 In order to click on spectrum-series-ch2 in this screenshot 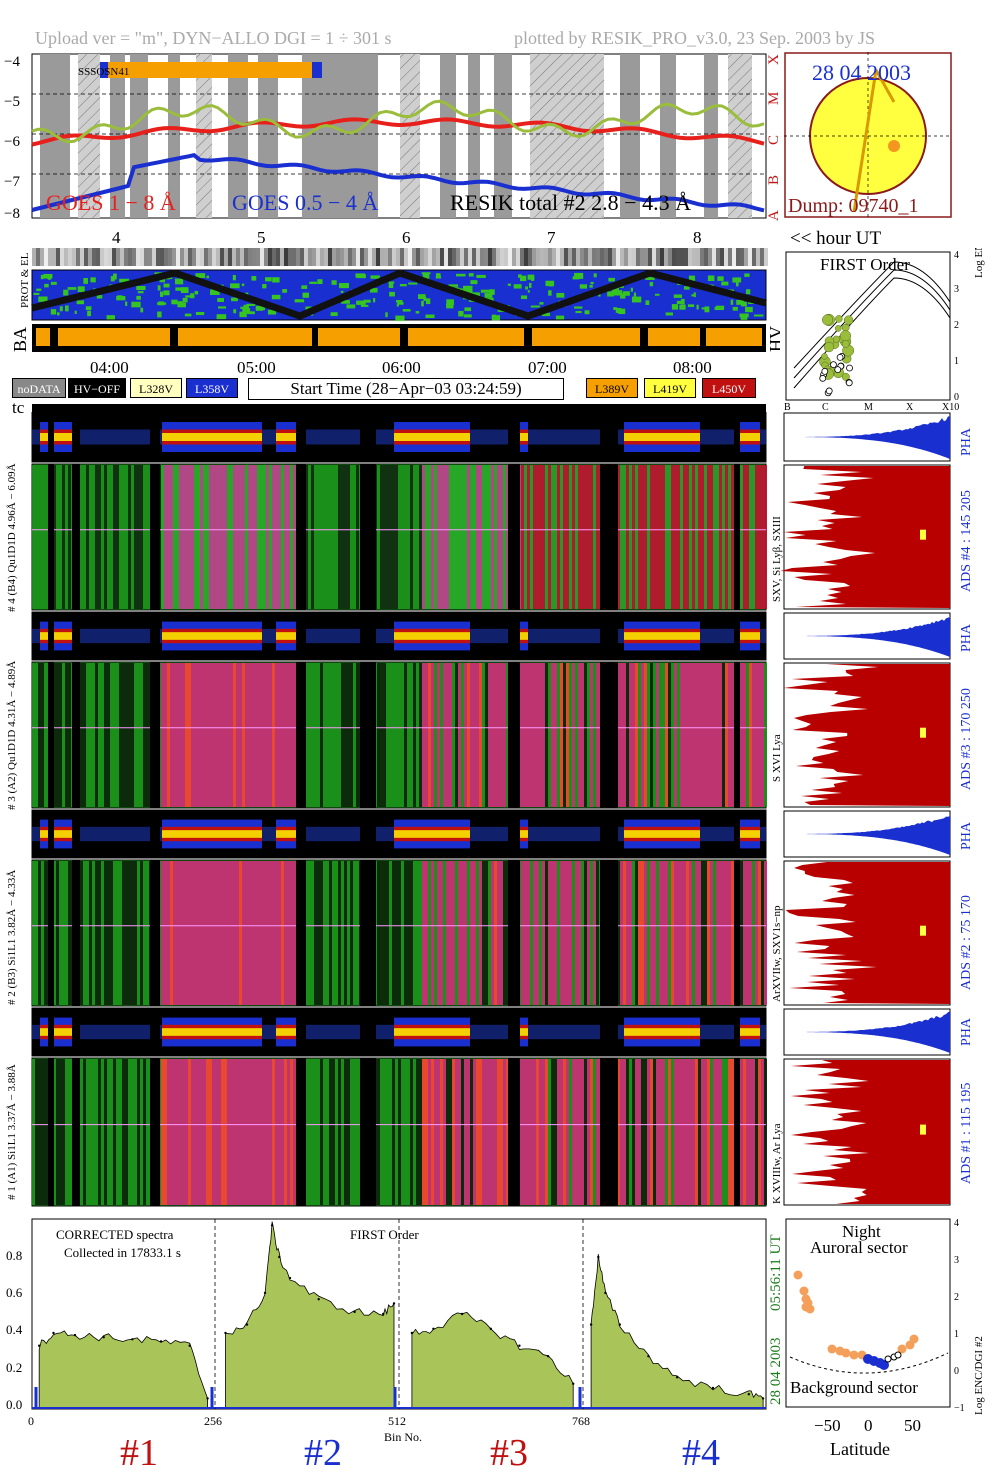, I will do `click(310, 1315)`.